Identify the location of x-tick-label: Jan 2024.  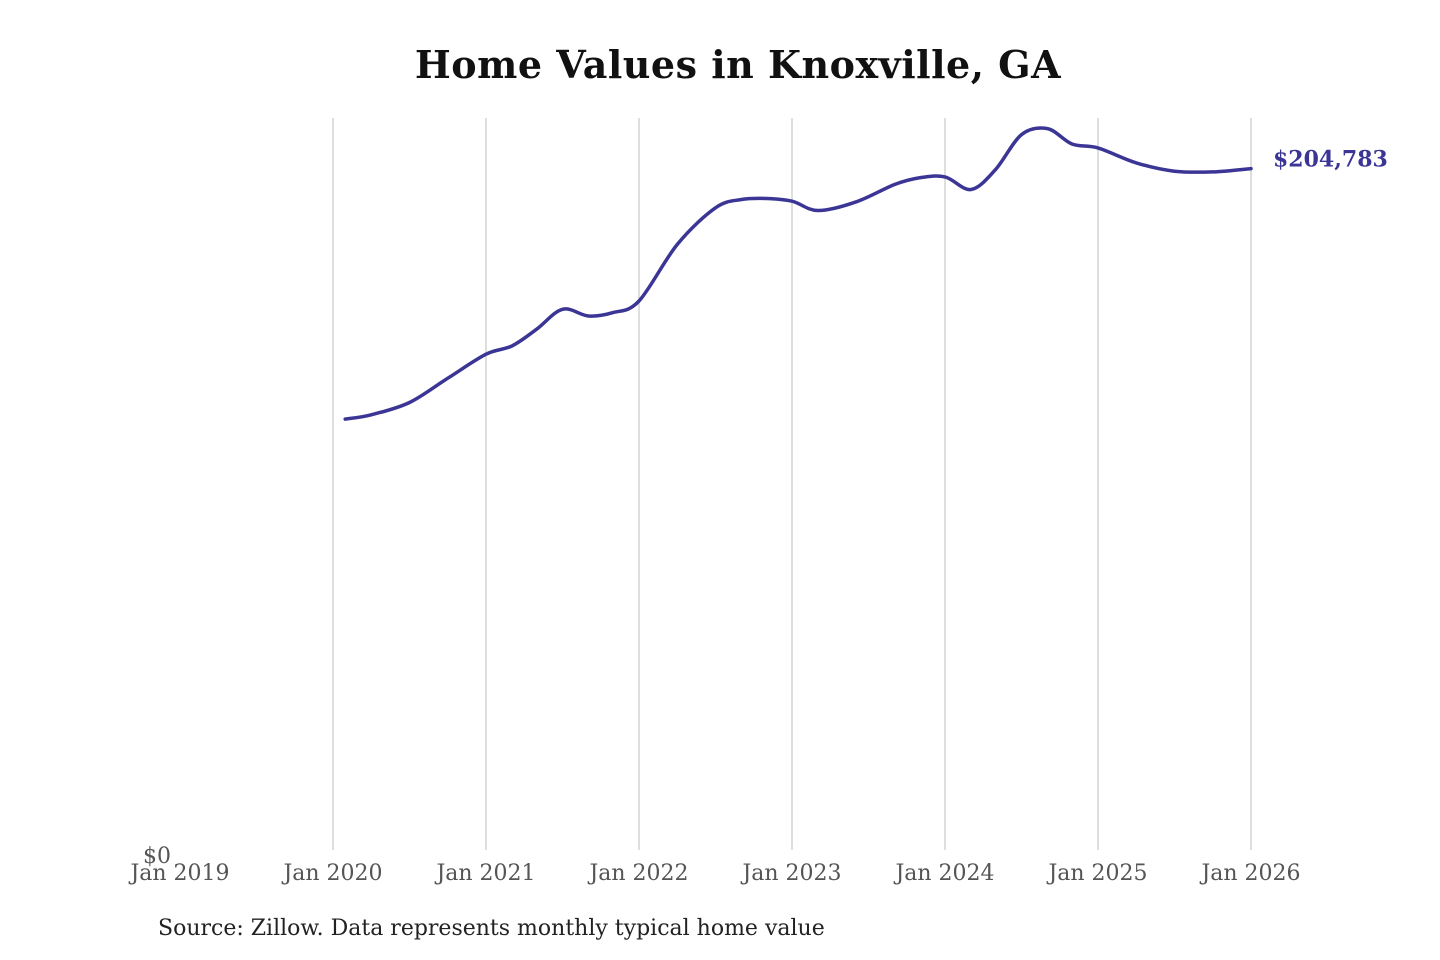
(943, 873).